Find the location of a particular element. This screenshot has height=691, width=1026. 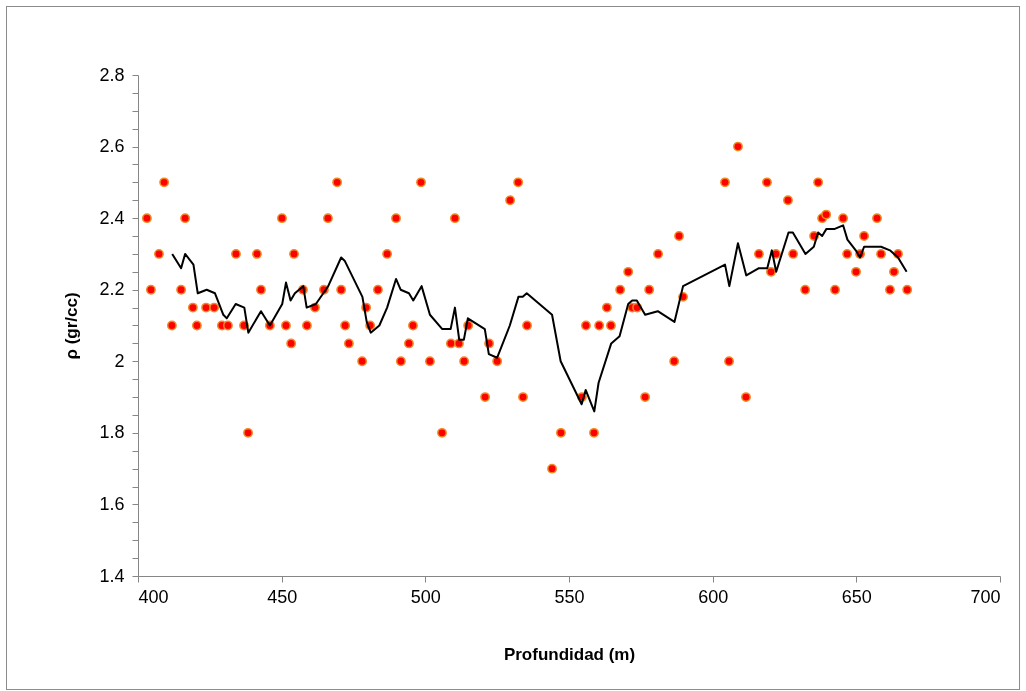

y-tick-label: 1.6 is located at coordinates (112, 503).